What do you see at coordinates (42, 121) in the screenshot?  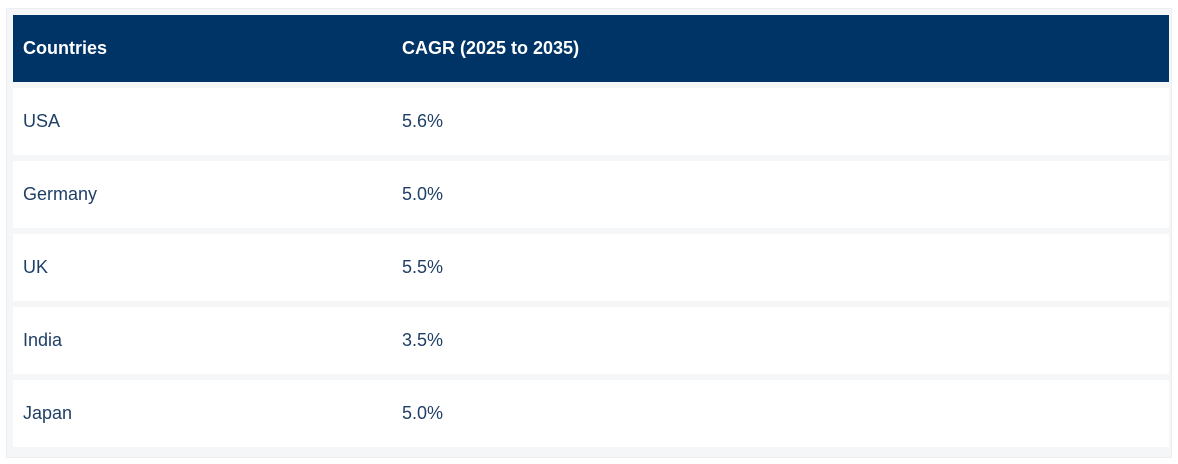 I see `country-cell: USA` at bounding box center [42, 121].